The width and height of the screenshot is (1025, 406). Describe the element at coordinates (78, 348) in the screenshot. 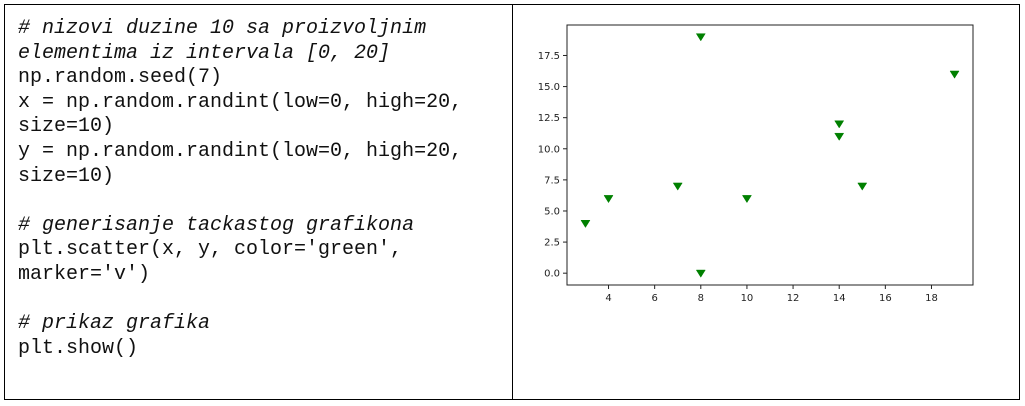

I see `code-line: plt.show()` at that location.